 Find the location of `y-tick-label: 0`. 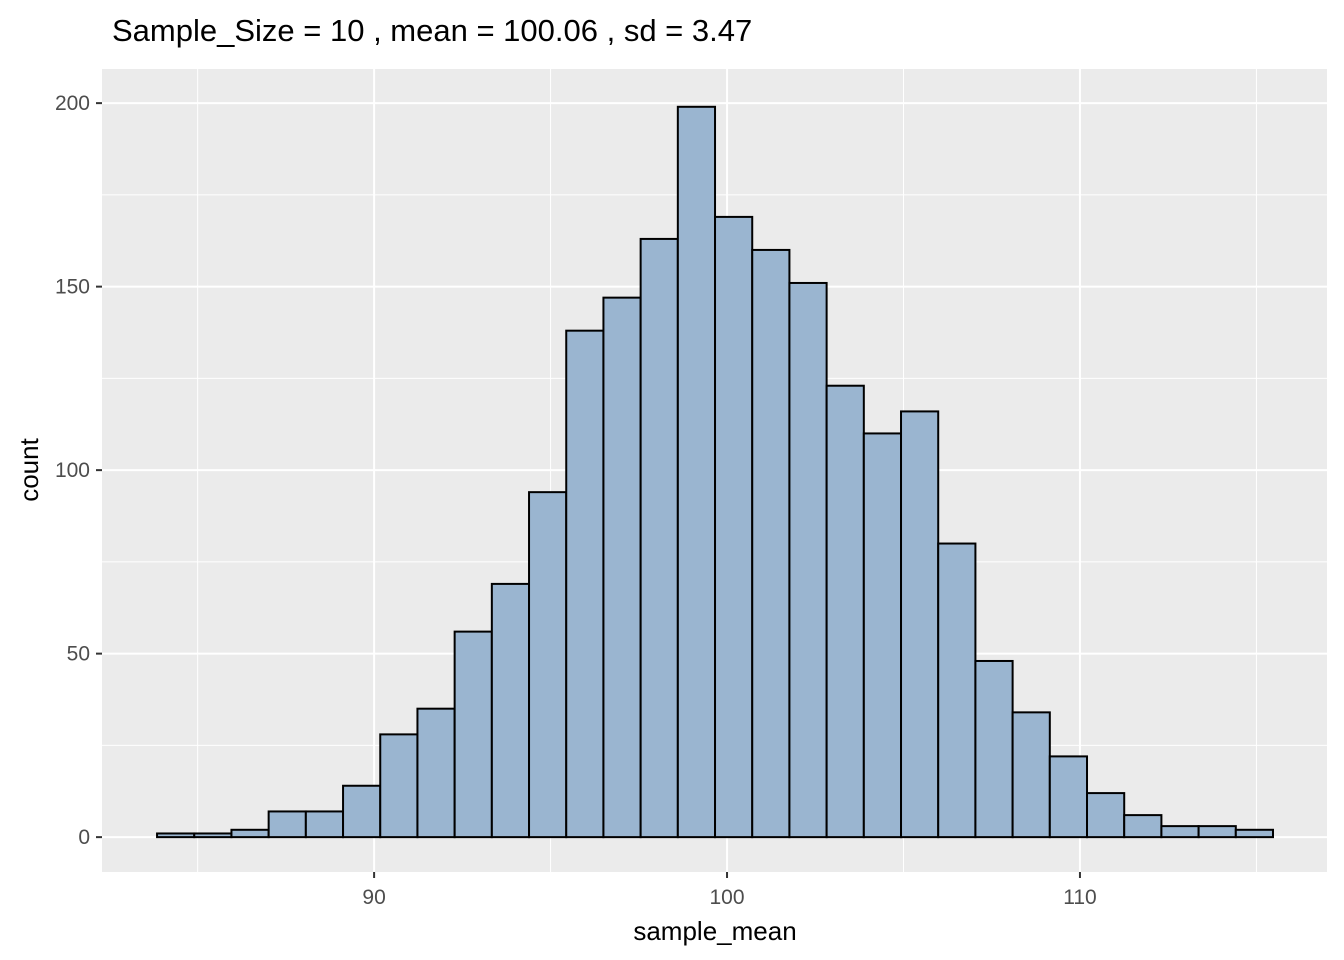

y-tick-label: 0 is located at coordinates (84, 837).